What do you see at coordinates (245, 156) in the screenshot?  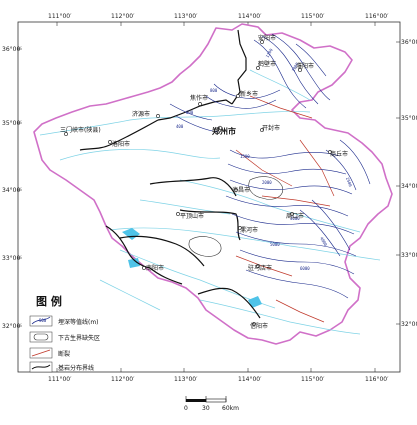 I see `contour-label: 1500` at bounding box center [245, 156].